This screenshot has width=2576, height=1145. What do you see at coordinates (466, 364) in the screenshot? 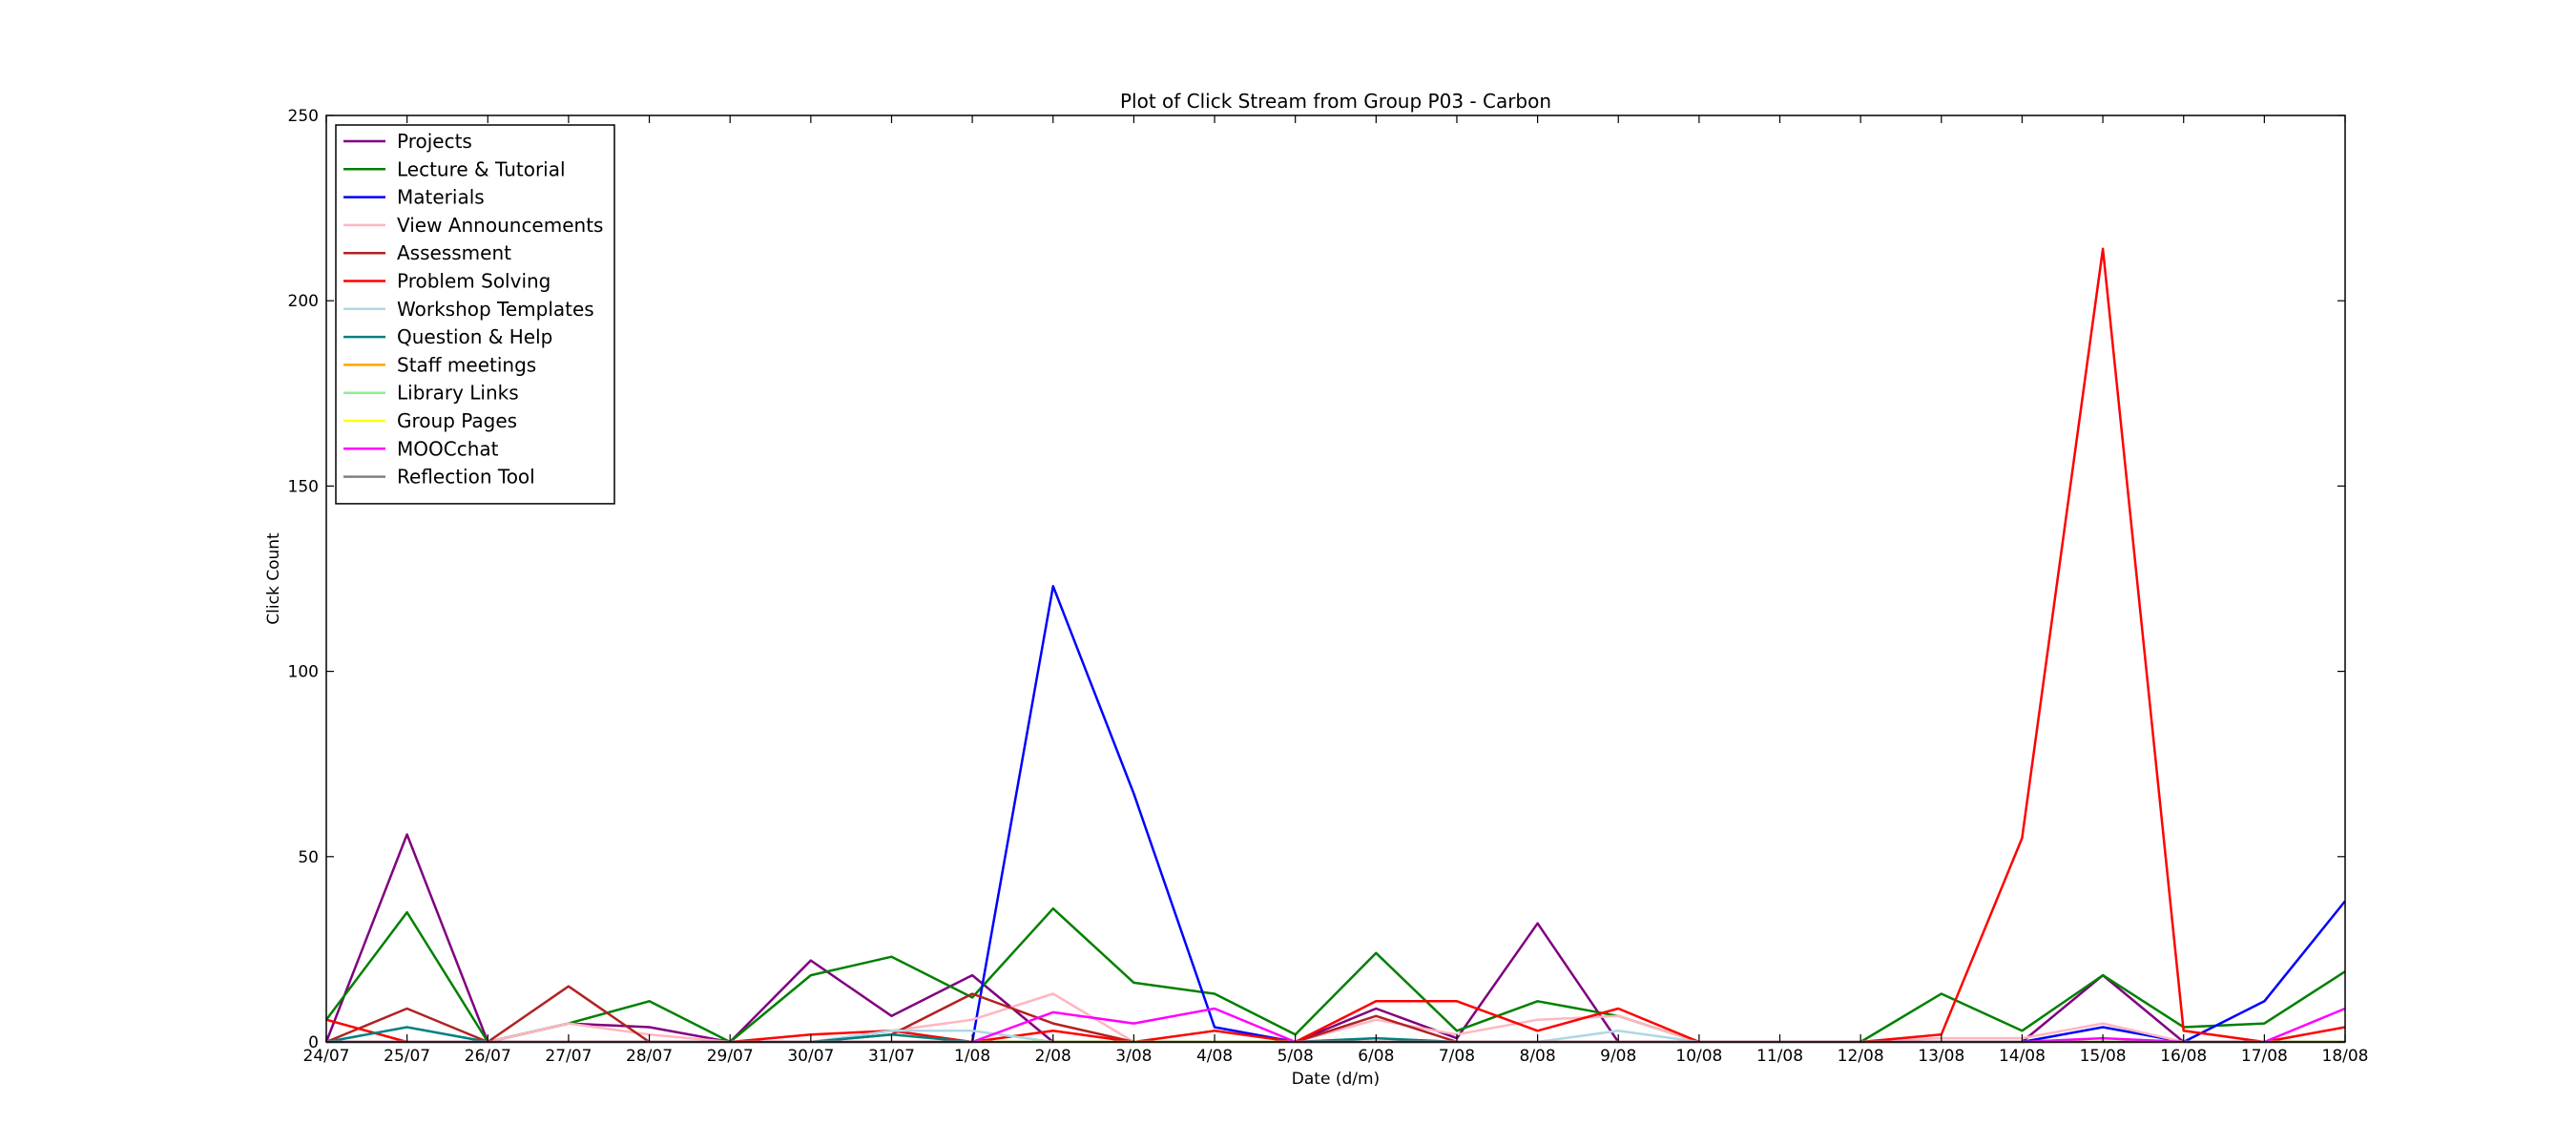
I see `legend-label: Staff meetings` at bounding box center [466, 364].